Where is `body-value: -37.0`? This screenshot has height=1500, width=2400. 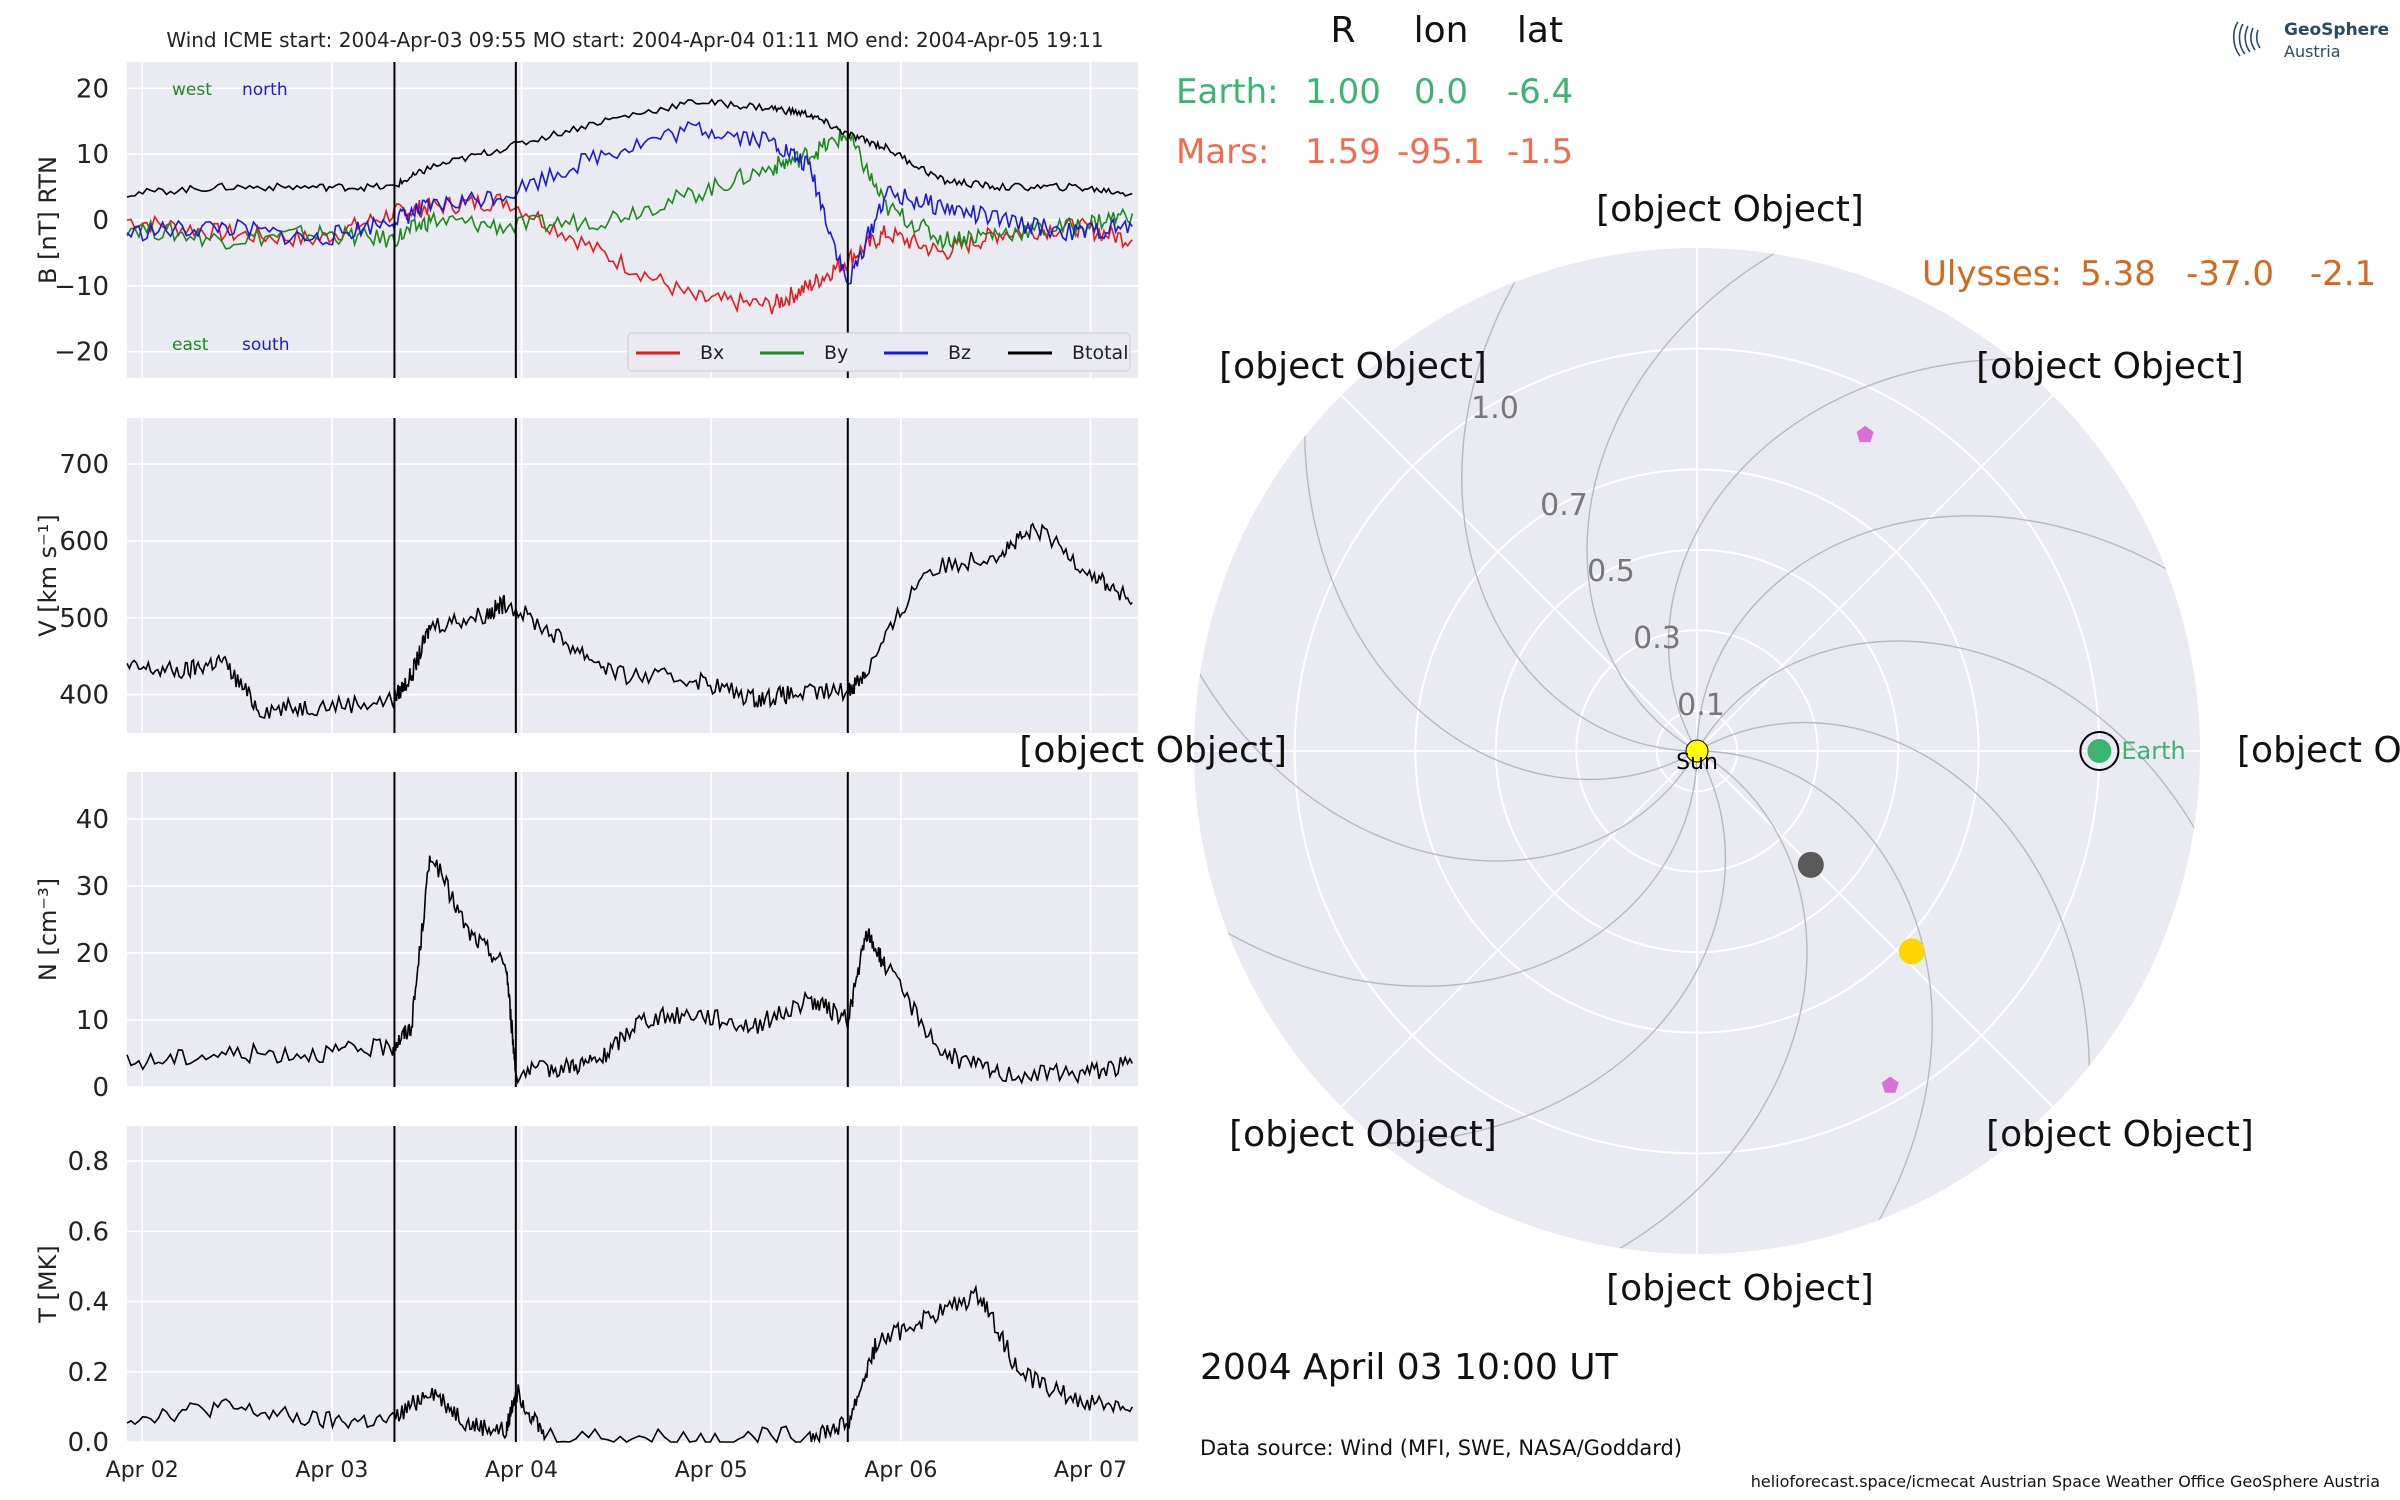 body-value: -37.0 is located at coordinates (2230, 274).